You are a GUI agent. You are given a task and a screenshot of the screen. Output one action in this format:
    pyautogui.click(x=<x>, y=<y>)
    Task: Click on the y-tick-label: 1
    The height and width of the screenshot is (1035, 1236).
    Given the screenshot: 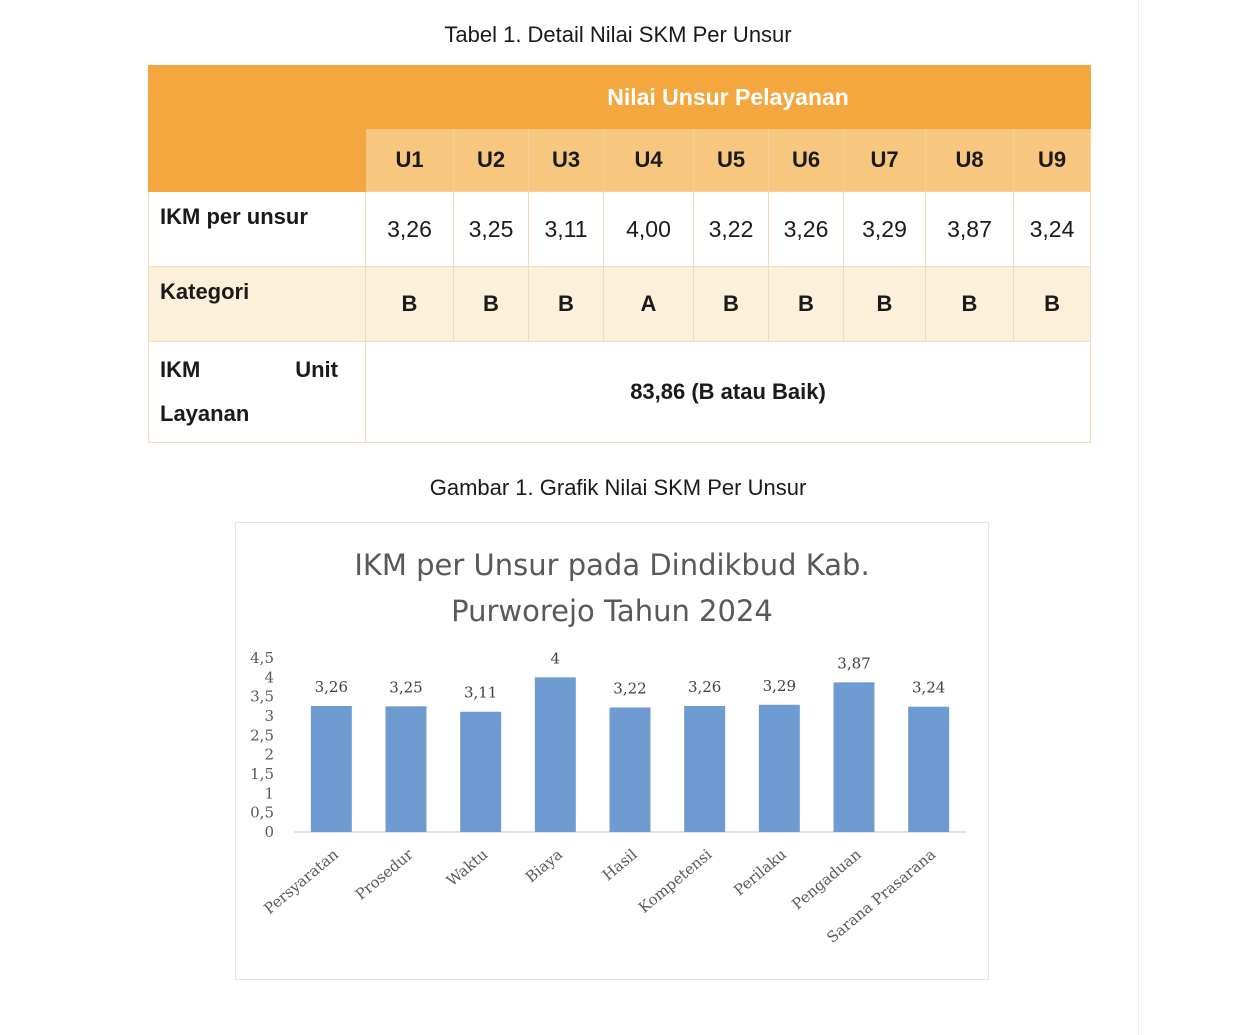 What is the action you would take?
    pyautogui.click(x=269, y=793)
    